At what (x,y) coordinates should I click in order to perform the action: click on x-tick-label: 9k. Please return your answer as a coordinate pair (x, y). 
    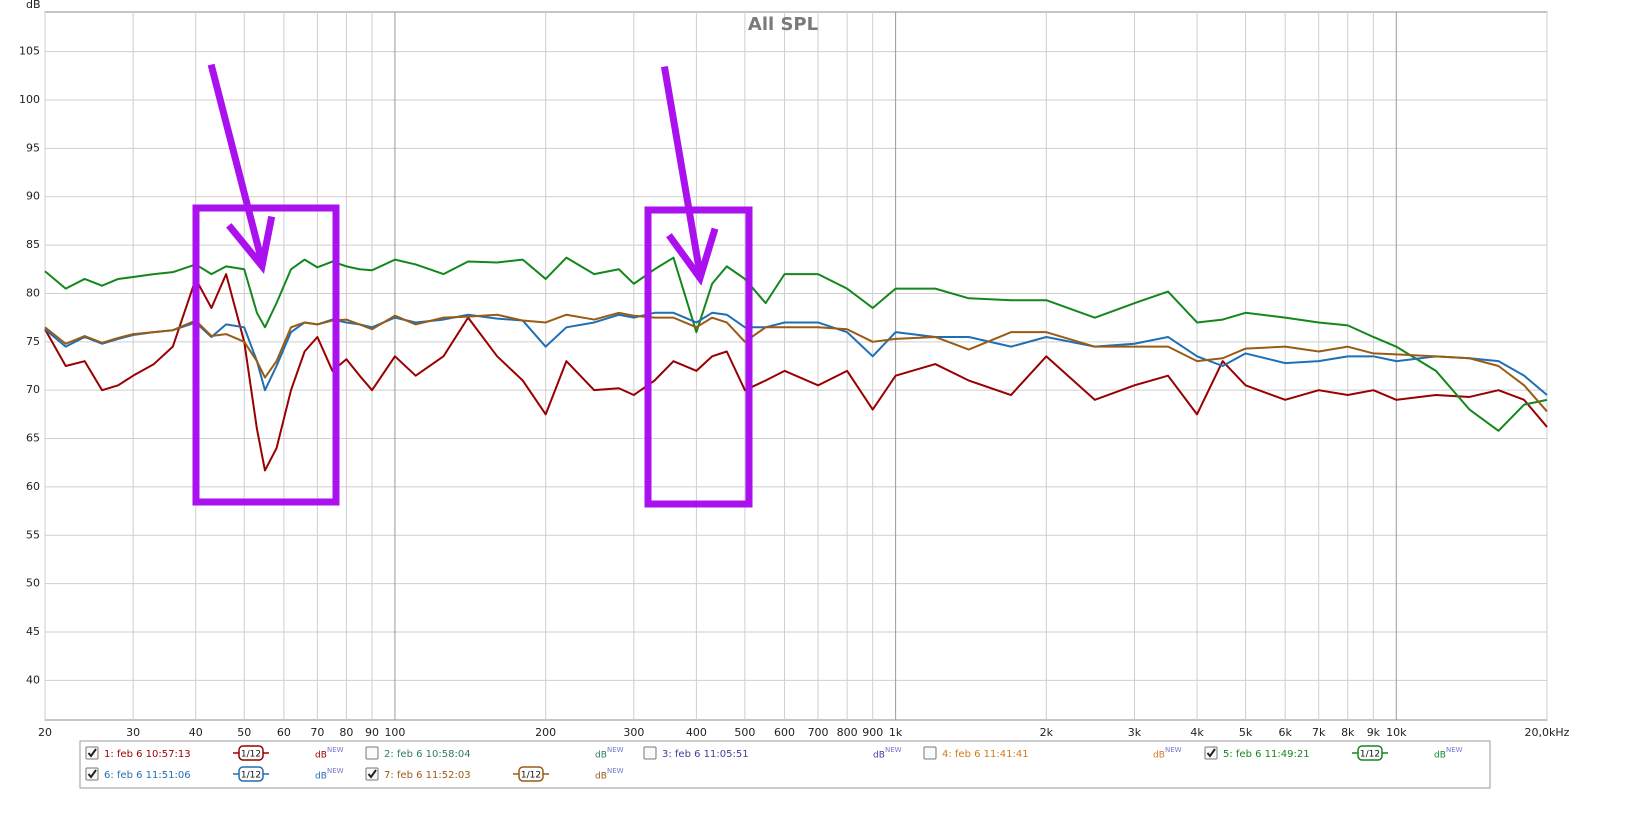
    Looking at the image, I should click on (1374, 732).